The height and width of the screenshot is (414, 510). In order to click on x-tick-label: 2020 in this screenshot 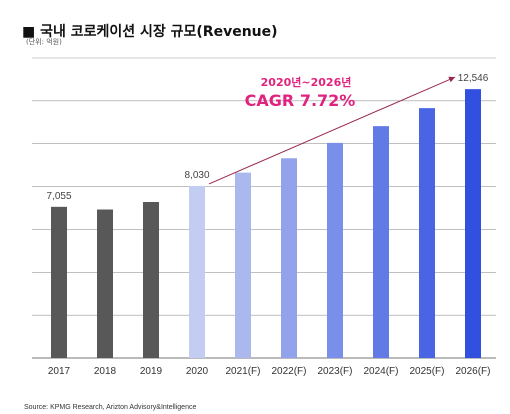, I will do `click(197, 371)`.